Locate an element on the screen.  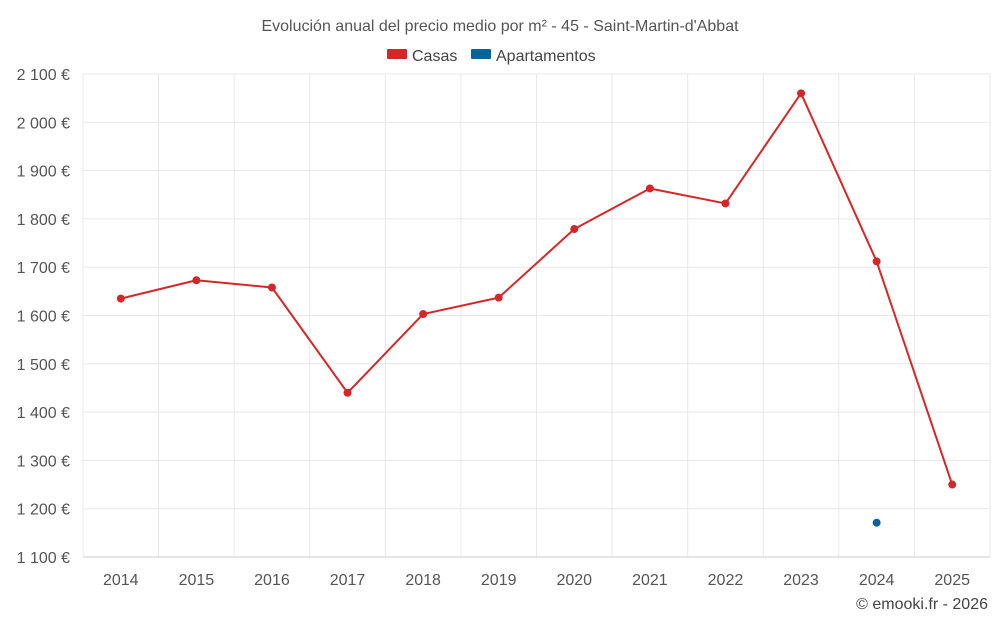
x-tick-label: 2019 is located at coordinates (499, 580).